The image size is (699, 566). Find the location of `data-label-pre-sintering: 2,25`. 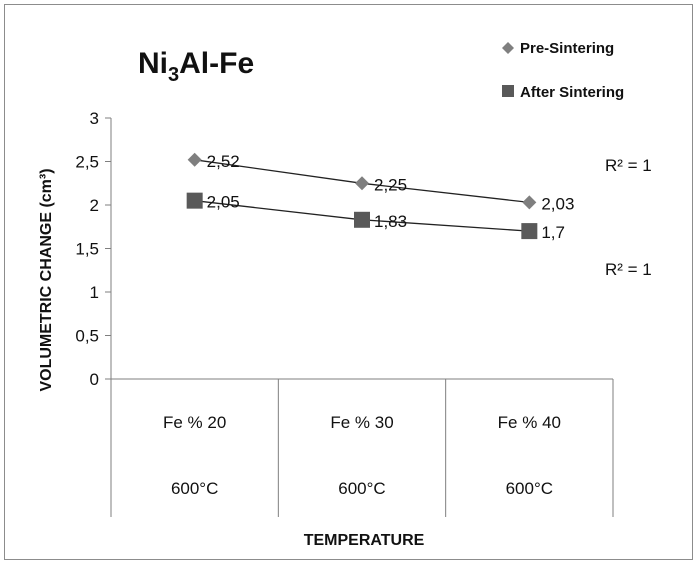

data-label-pre-sintering: 2,25 is located at coordinates (390, 184).